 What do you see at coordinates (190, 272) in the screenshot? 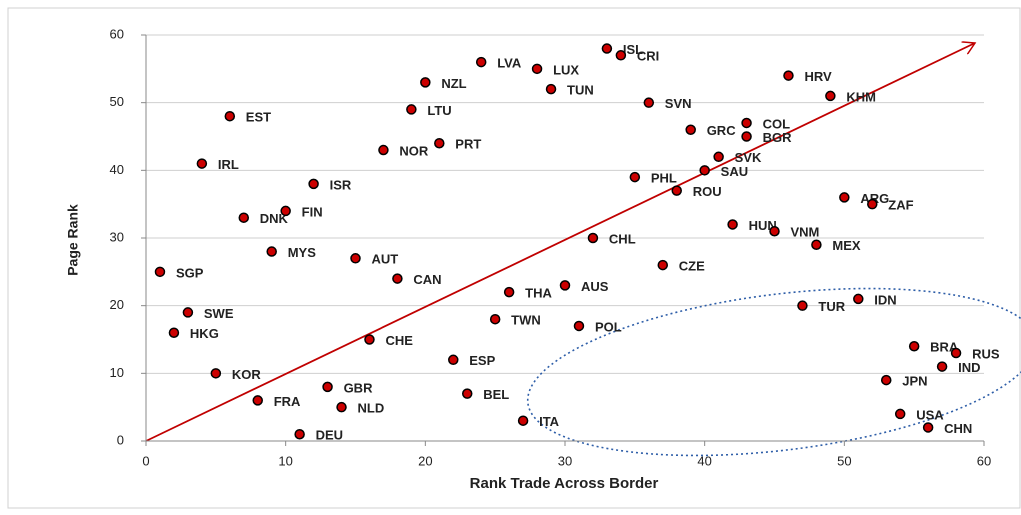
I see `point-label: SGP` at bounding box center [190, 272].